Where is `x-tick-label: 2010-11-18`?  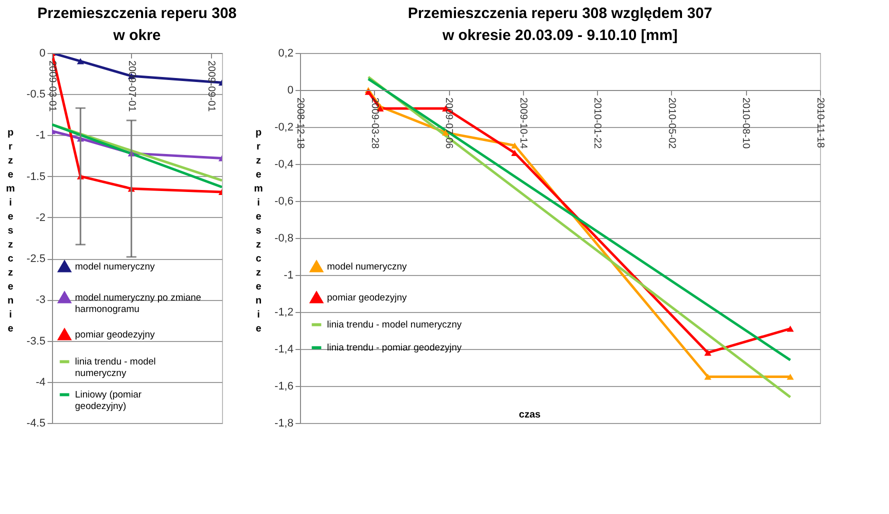 x-tick-label: 2010-11-18 is located at coordinates (820, 123).